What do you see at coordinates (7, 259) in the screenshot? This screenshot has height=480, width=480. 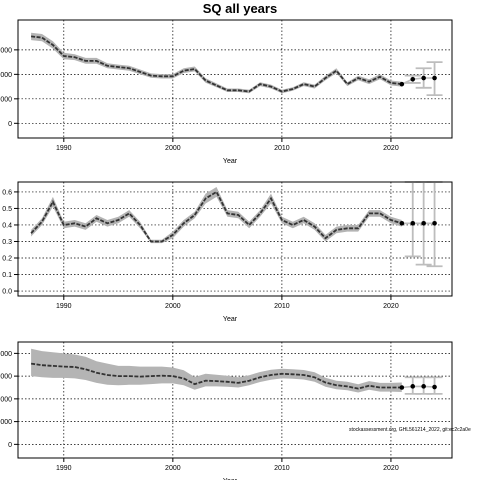 I see `y-tick-label: 0.2` at bounding box center [7, 259].